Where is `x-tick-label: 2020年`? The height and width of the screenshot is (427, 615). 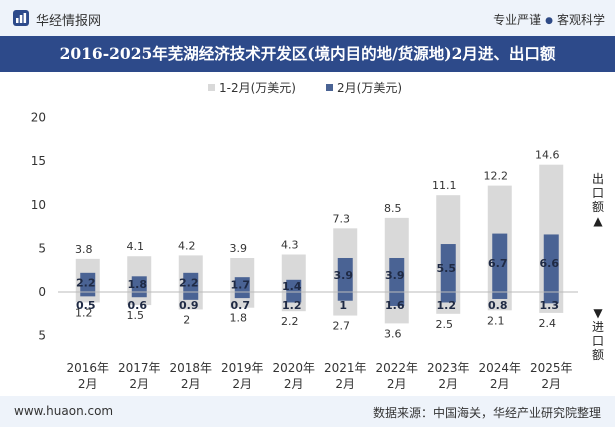
x-tick-label: 2020年 is located at coordinates (293, 368).